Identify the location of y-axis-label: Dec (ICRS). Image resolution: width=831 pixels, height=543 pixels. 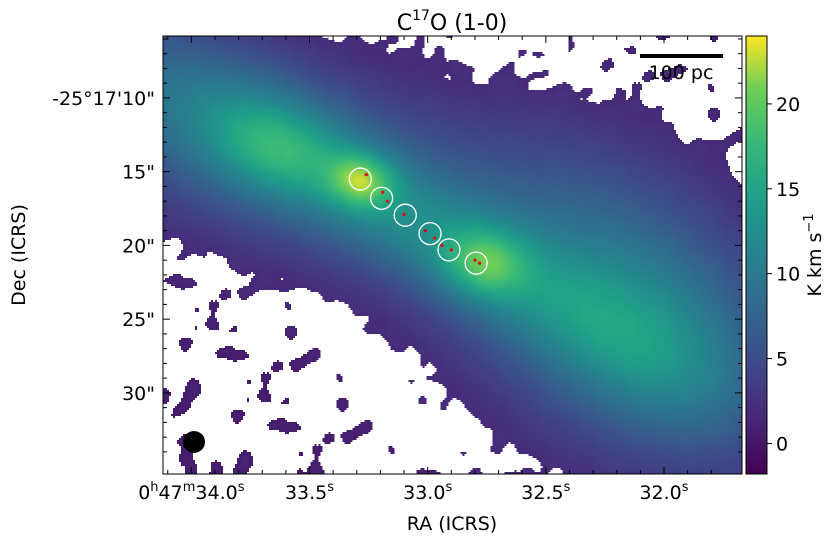
(19, 255).